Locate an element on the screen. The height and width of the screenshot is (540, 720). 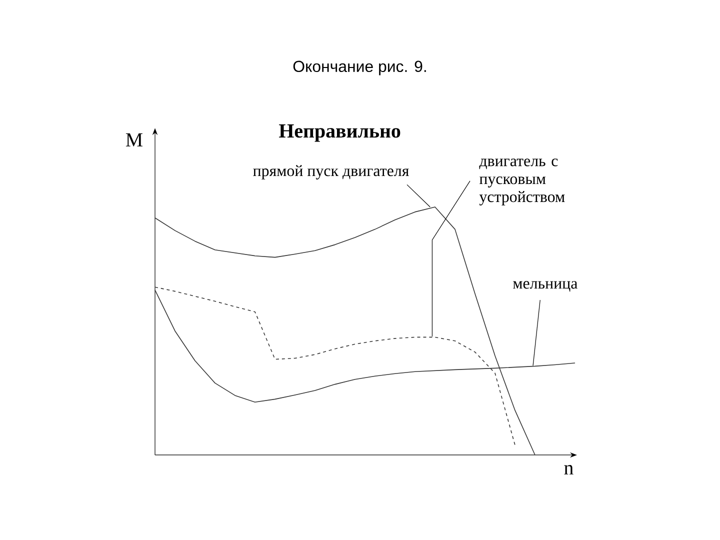
text: двигатель с пусковым устройством is located at coordinates (522, 182).